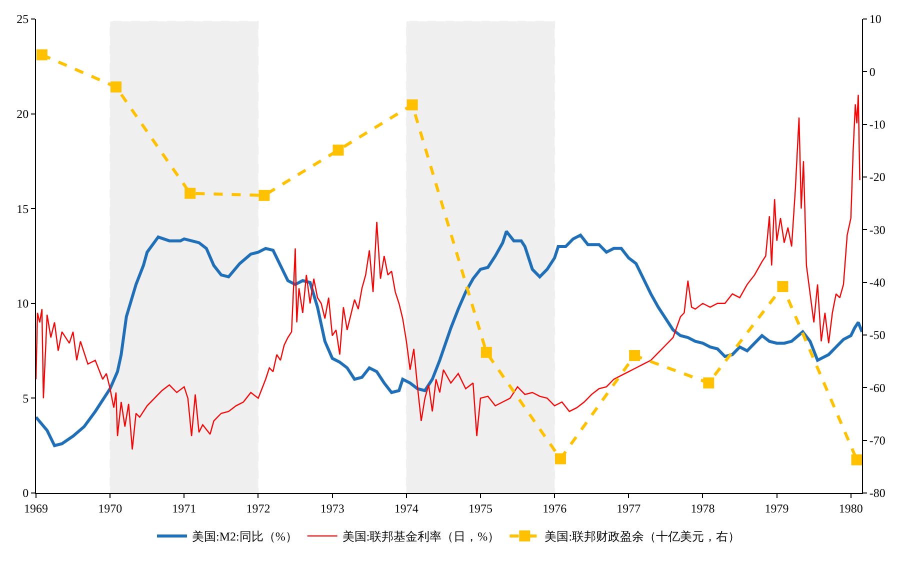 The width and height of the screenshot is (902, 562). I want to click on y-tick-label: 15, so click(22, 209).